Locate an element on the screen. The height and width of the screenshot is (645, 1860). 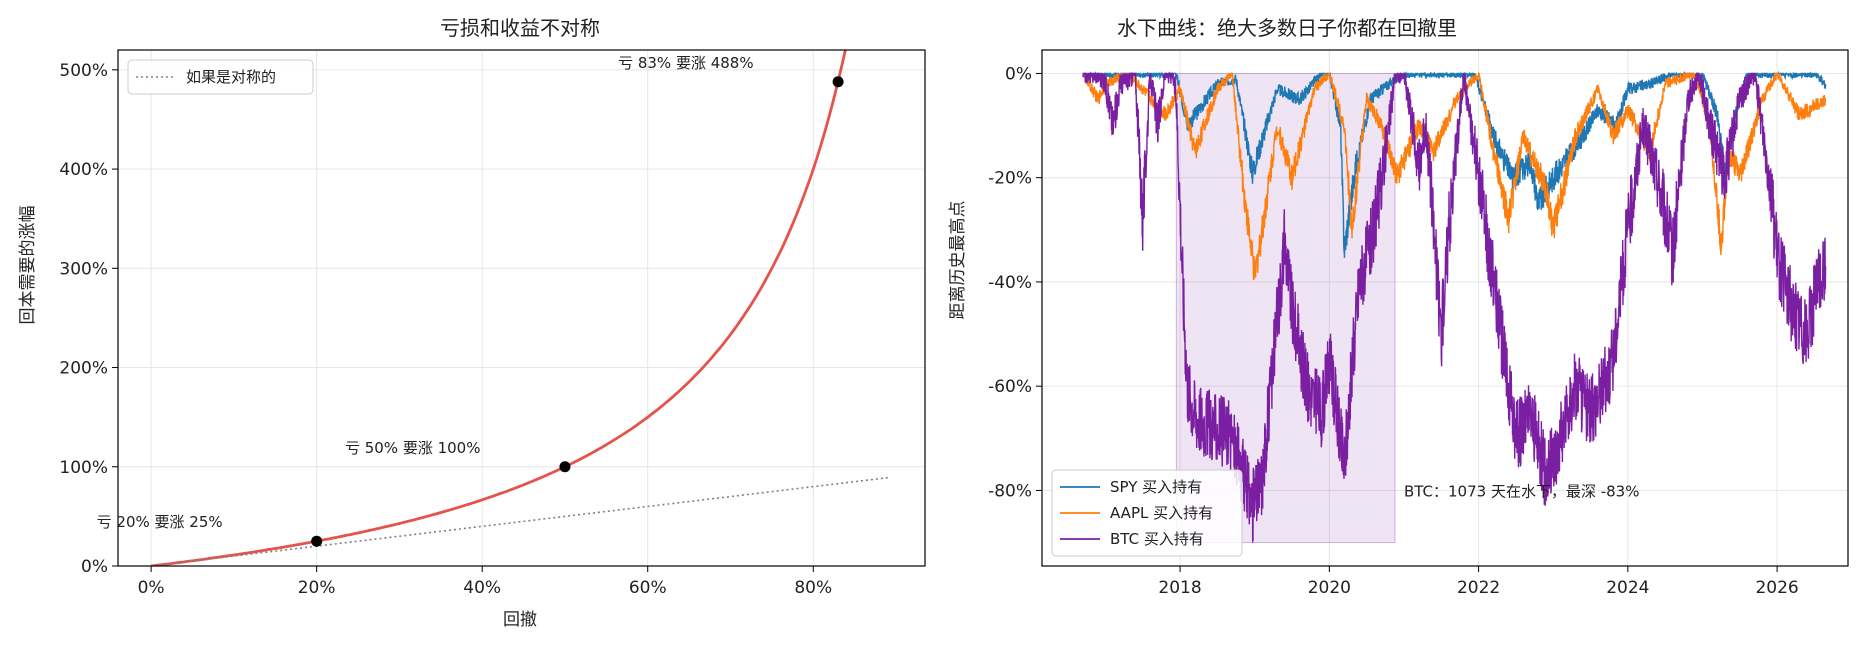
y-tick-label: 500% is located at coordinates (83, 71).